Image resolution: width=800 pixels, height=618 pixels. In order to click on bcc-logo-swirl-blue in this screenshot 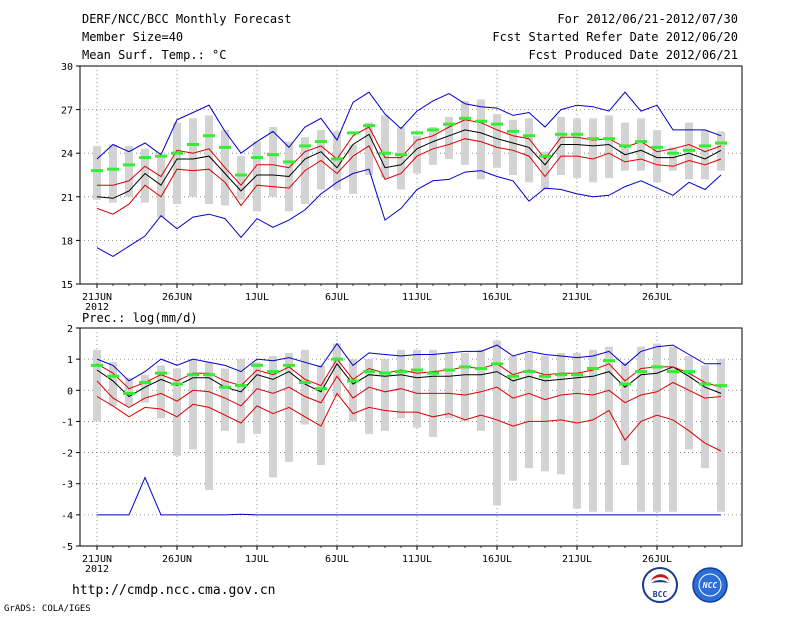, I will do `click(660, 581)`.